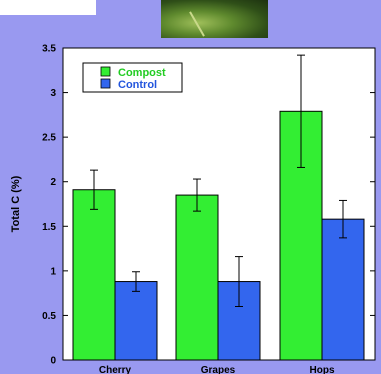  Describe the element at coordinates (48, 7) in the screenshot. I see `top-white-strip` at that location.